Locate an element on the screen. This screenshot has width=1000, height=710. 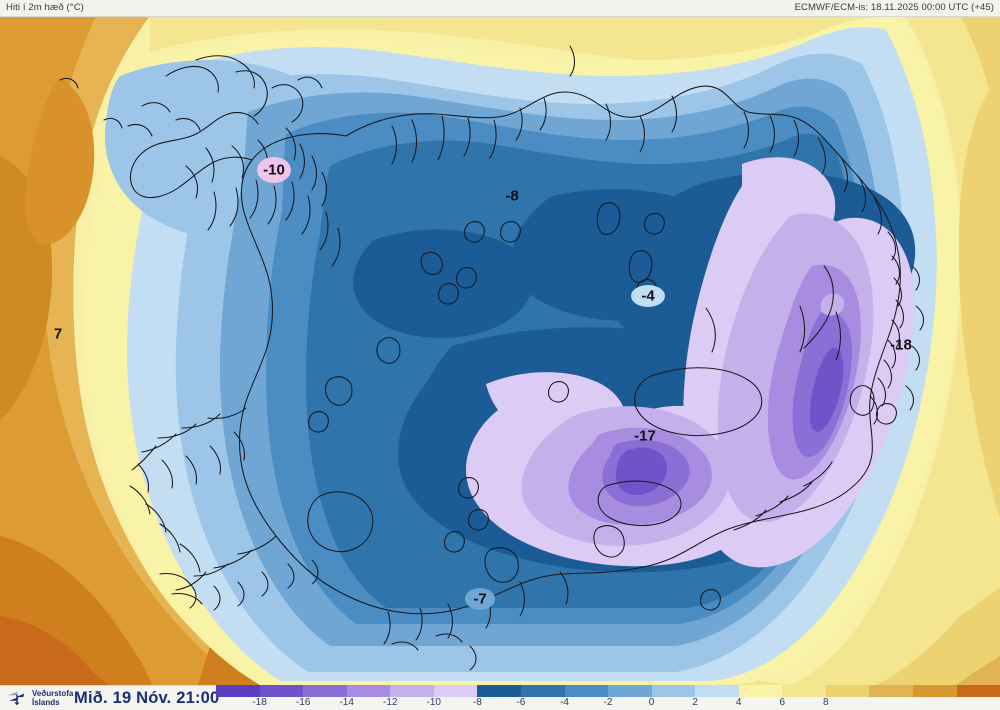
map-label-minus18: -18 is located at coordinates (901, 345).